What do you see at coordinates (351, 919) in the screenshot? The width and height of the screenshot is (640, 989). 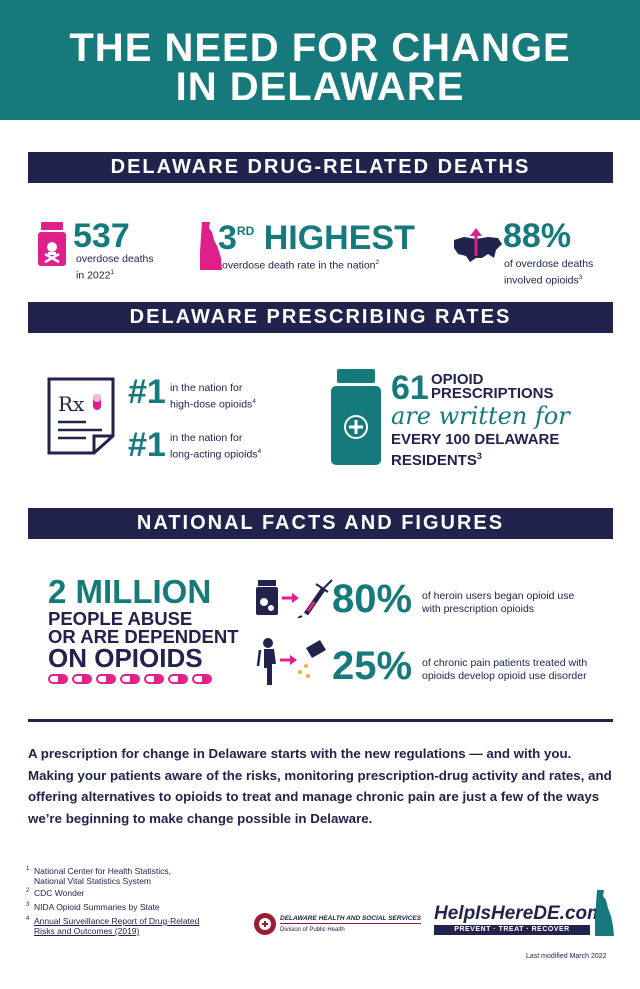 I see `dhss-name: DELAWARE HEALTH AND SOCIAL SERVICES` at bounding box center [351, 919].